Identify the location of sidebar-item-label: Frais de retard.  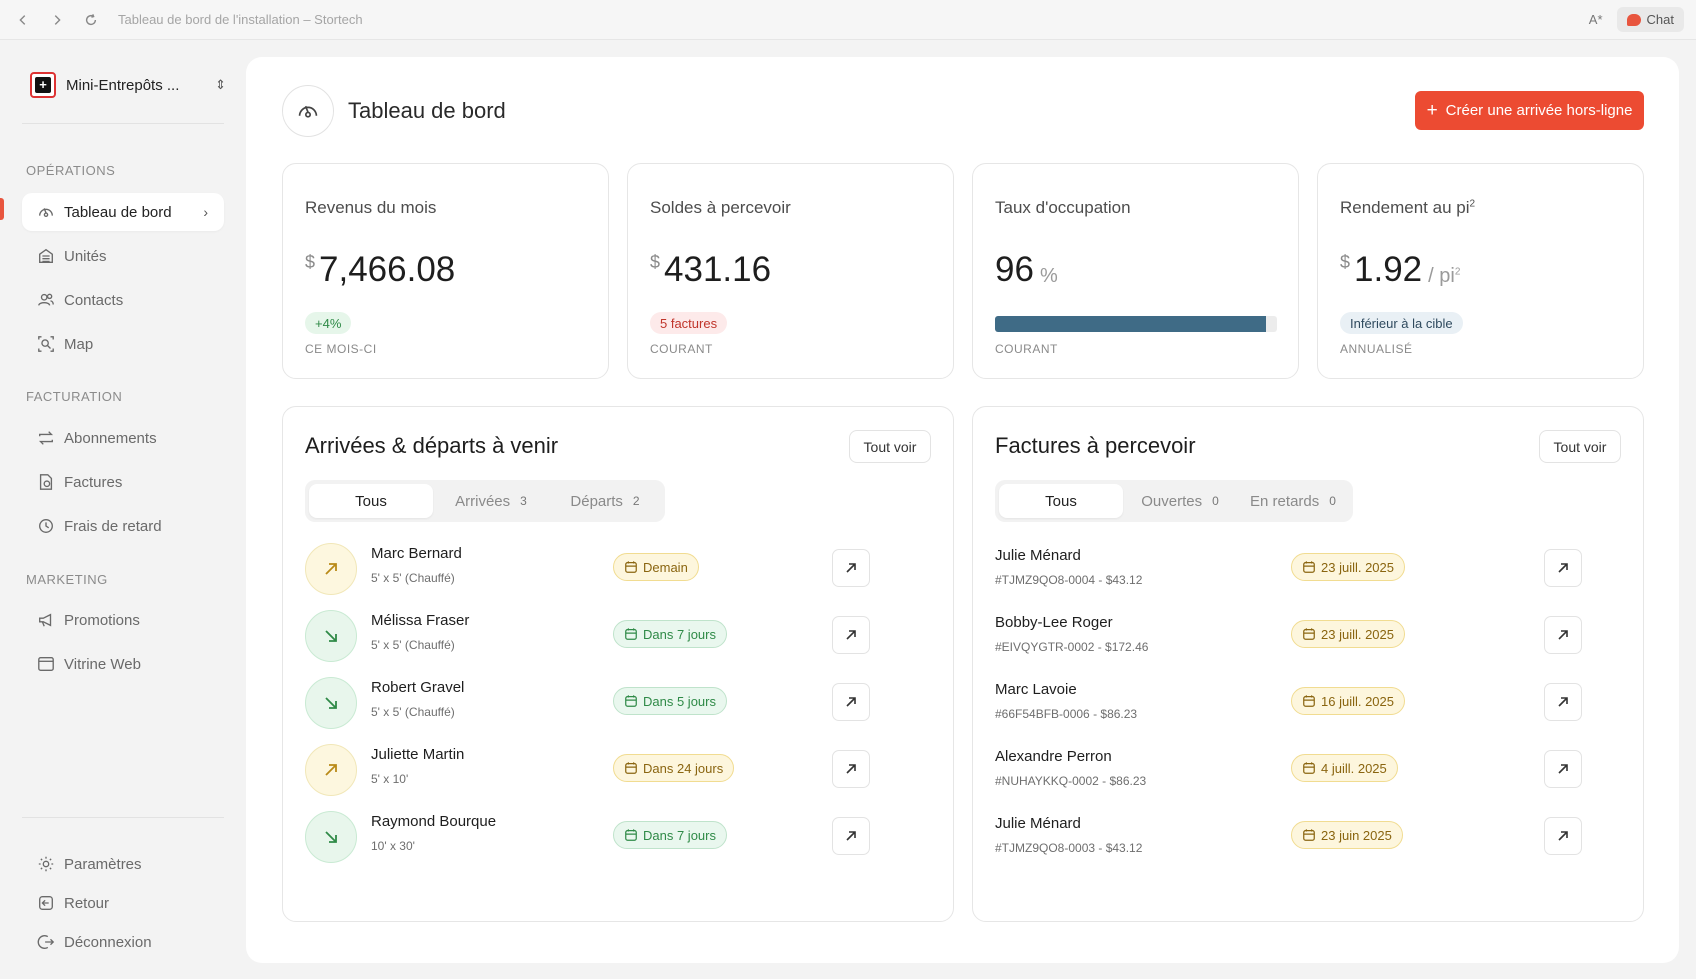
(113, 526).